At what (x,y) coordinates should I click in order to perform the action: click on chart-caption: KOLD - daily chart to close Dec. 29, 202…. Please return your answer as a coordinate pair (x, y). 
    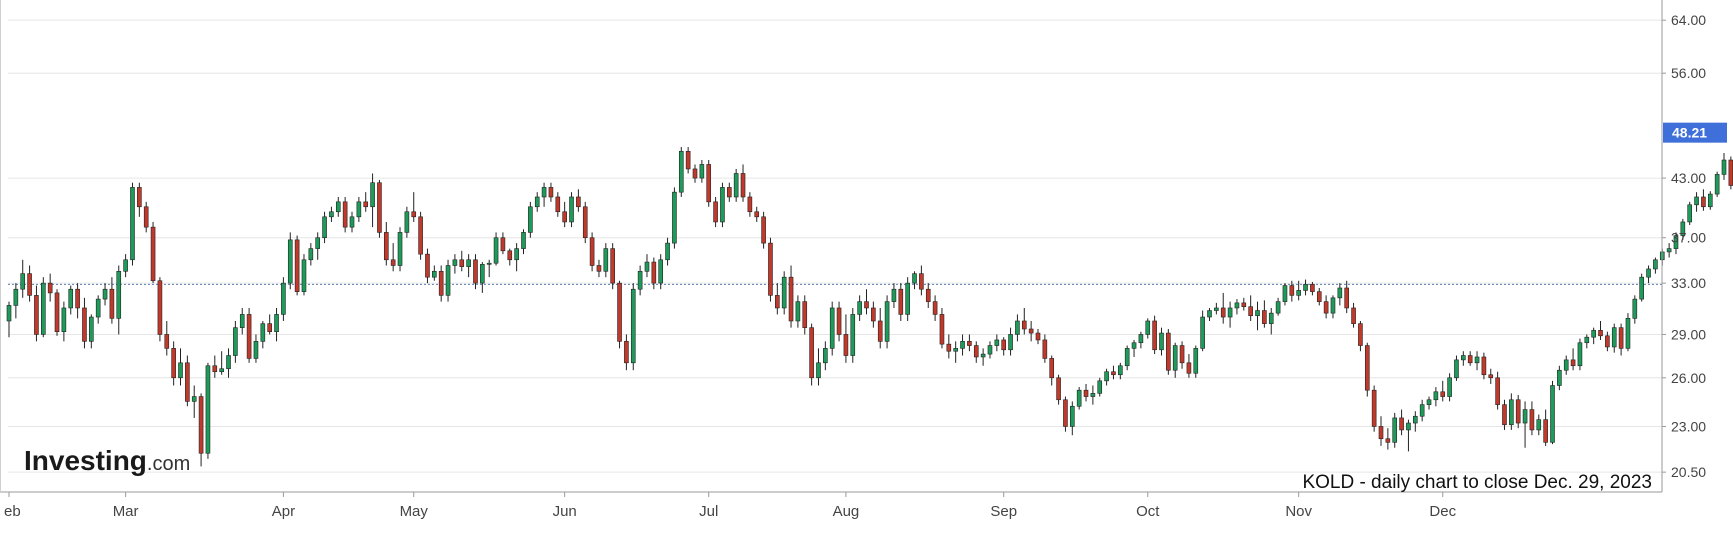
    Looking at the image, I should click on (1477, 482).